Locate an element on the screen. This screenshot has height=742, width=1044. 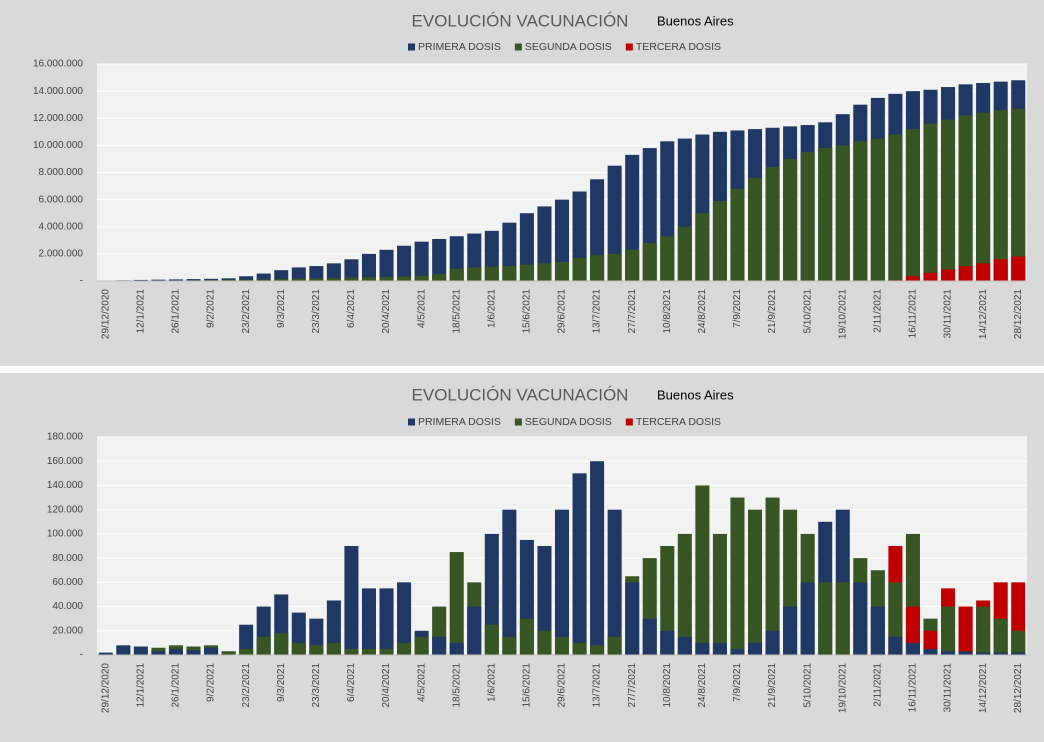
x-tick-label: 18/5/2021 is located at coordinates (456, 685).